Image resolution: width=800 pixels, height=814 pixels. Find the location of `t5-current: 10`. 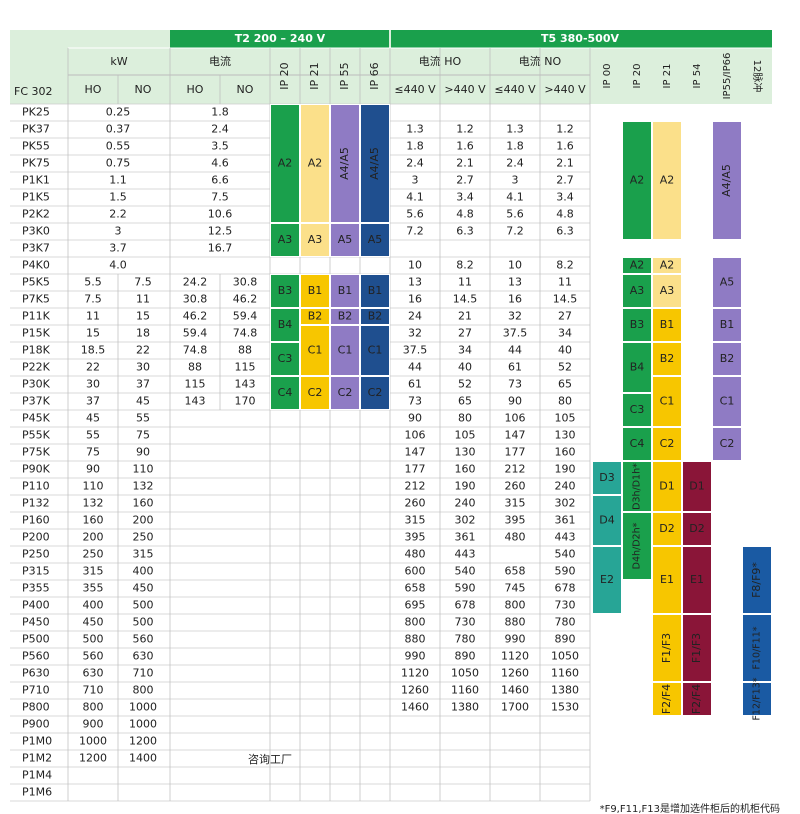

t5-current: 10 is located at coordinates (515, 265).